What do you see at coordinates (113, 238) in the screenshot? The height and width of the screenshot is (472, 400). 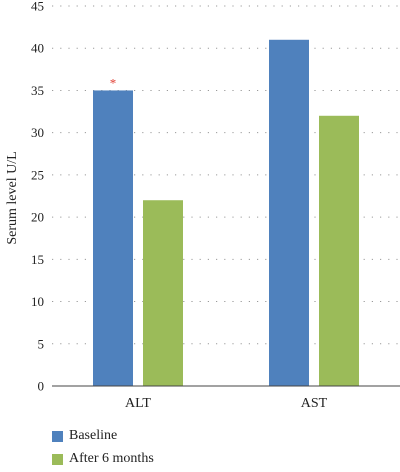 I see `bar-alt-baseline` at bounding box center [113, 238].